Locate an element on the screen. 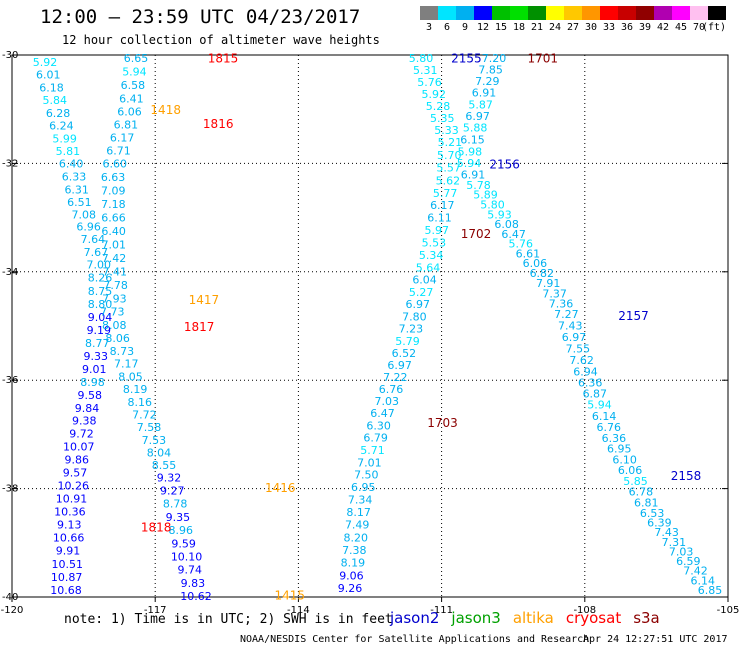  wave-height-value: 5.77 is located at coordinates (445, 193).